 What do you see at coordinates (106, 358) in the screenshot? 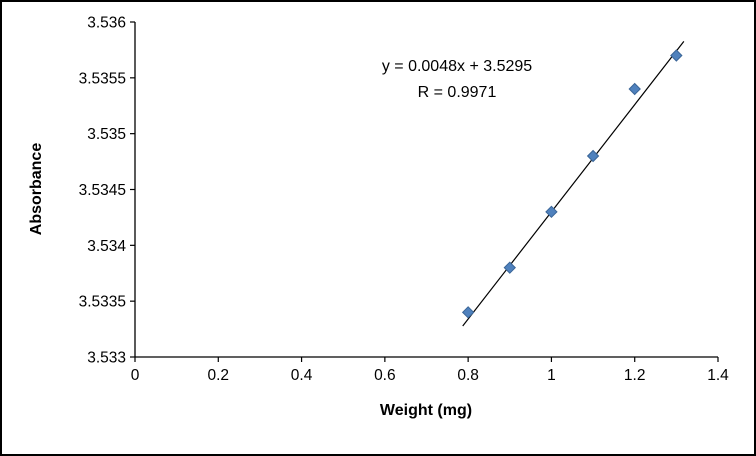
I see `y-tick-label: 3.533` at bounding box center [106, 358].